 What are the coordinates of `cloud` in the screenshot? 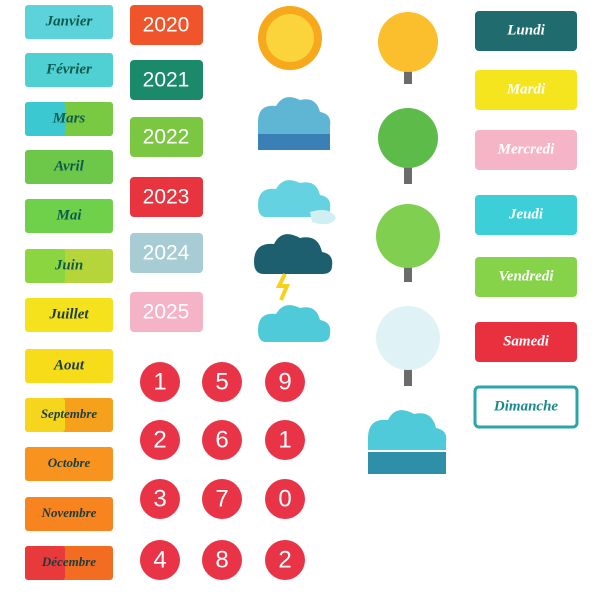 It's located at (294, 323).